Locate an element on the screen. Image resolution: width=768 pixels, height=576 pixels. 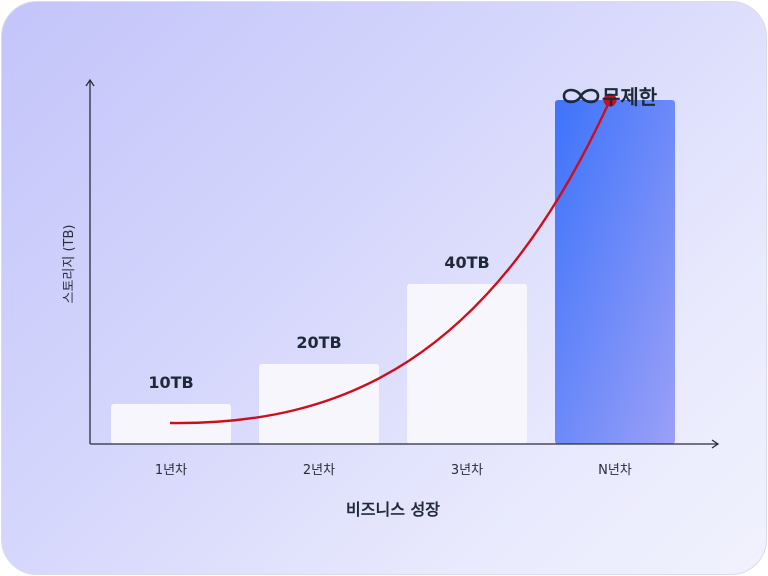
category-label-4: N년차 is located at coordinates (615, 470).